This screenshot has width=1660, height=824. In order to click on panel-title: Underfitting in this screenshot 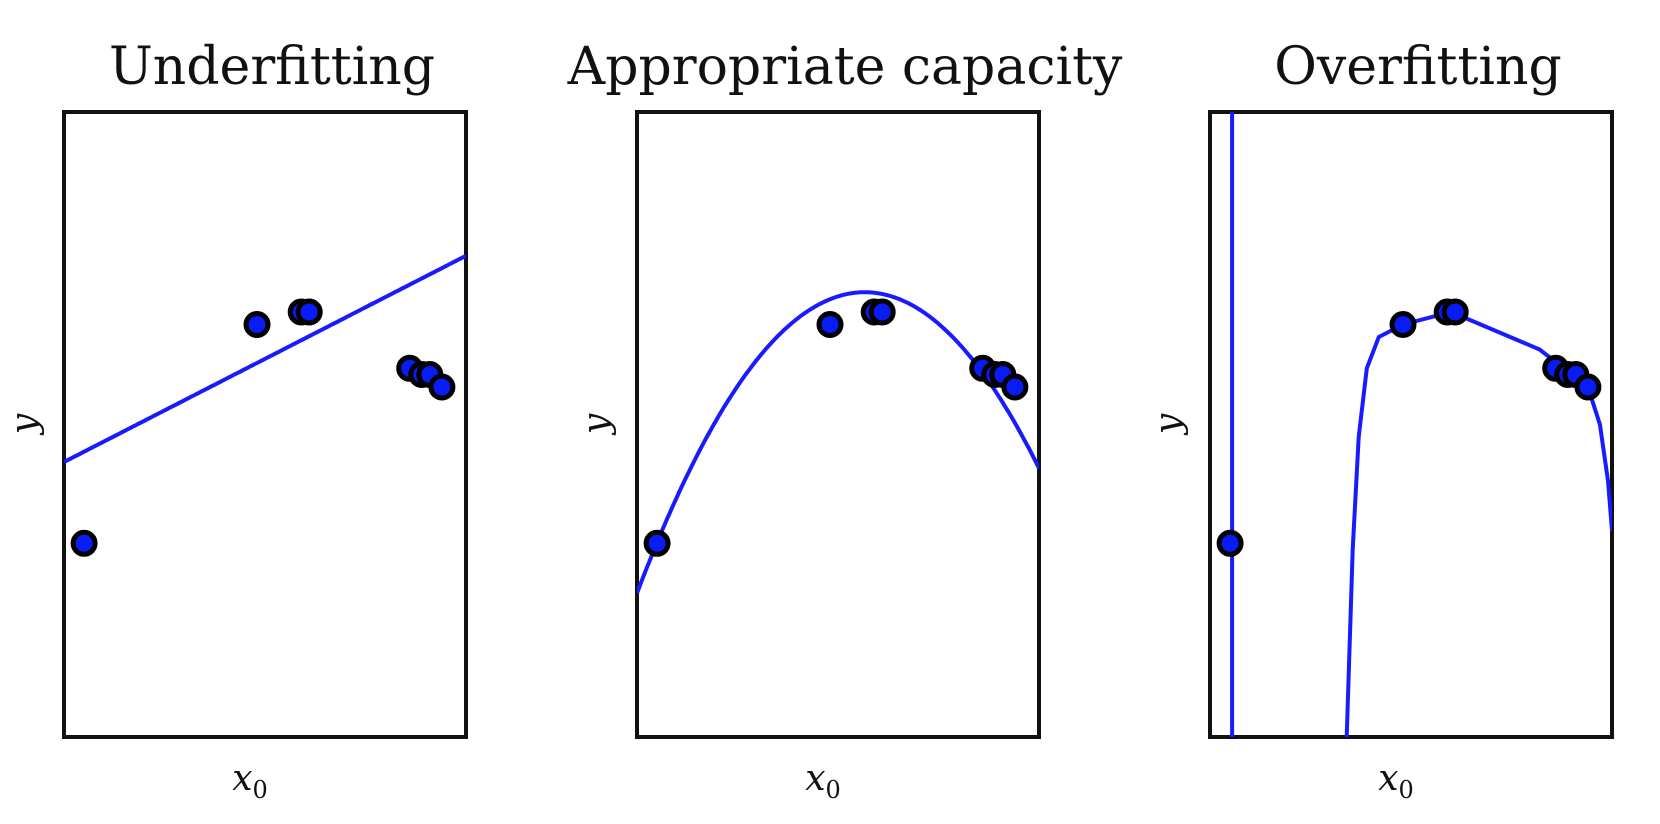, I will do `click(272, 67)`.